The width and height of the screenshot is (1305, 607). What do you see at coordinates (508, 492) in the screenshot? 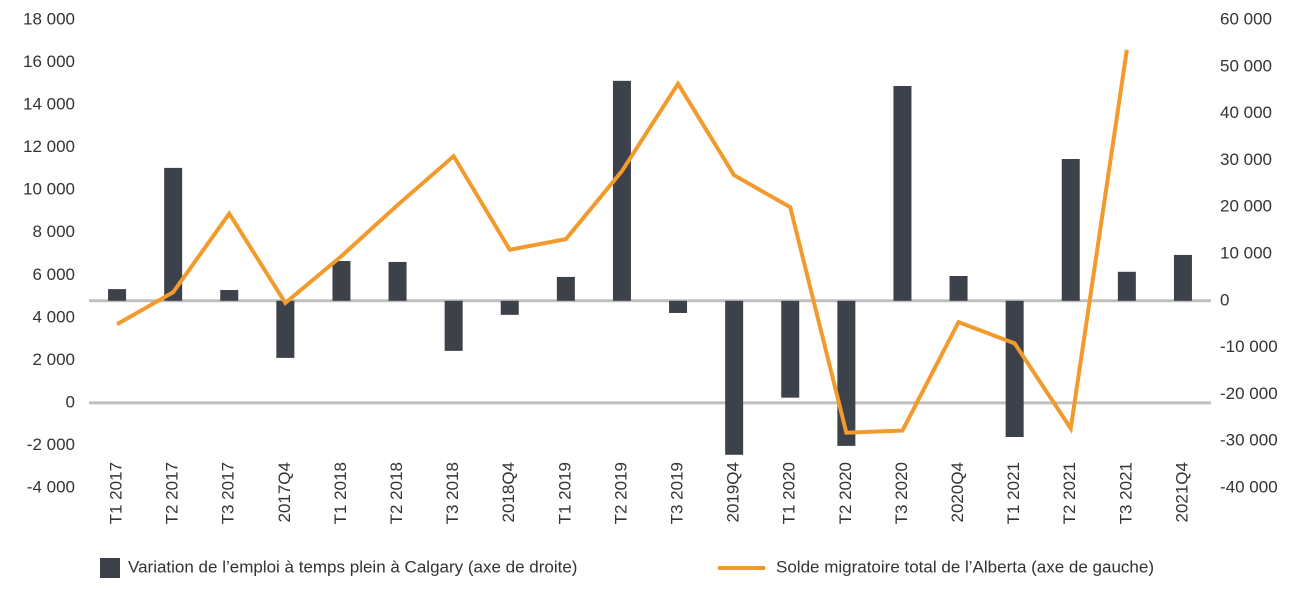
I see `x-tick-label: 2018Q4` at bounding box center [508, 492].